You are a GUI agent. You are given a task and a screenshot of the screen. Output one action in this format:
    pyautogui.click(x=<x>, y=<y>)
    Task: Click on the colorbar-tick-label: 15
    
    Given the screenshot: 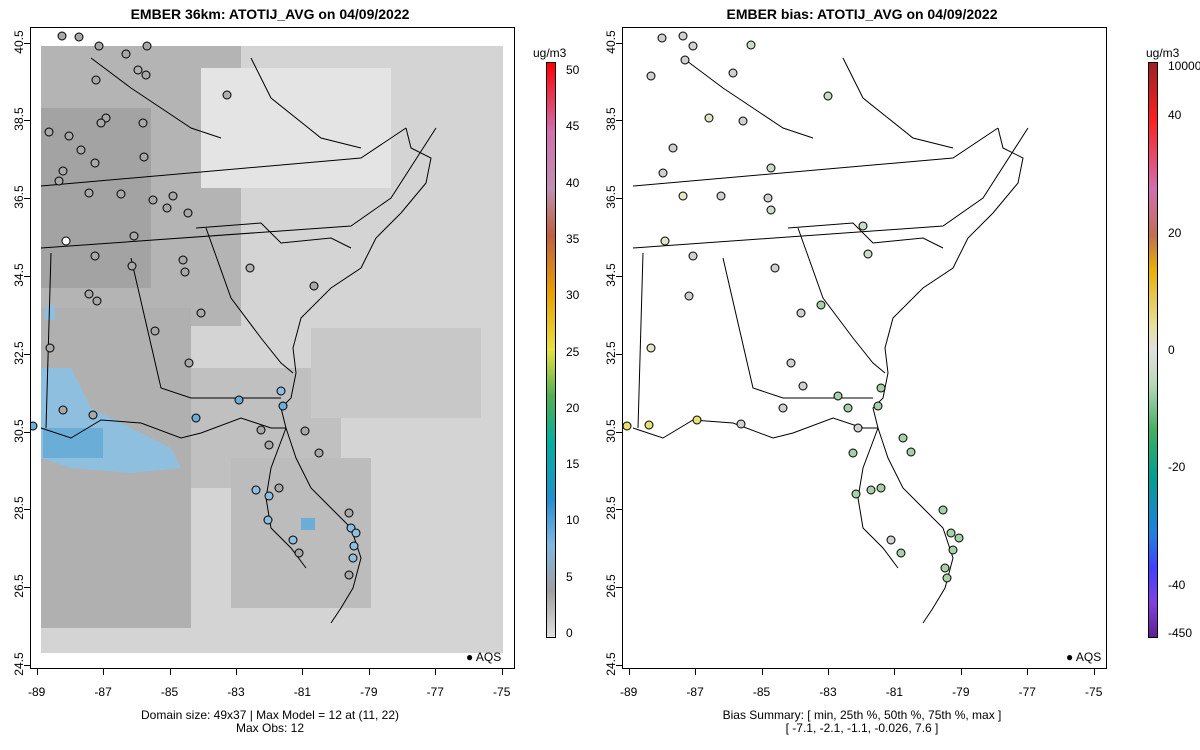 What is the action you would take?
    pyautogui.click(x=573, y=464)
    